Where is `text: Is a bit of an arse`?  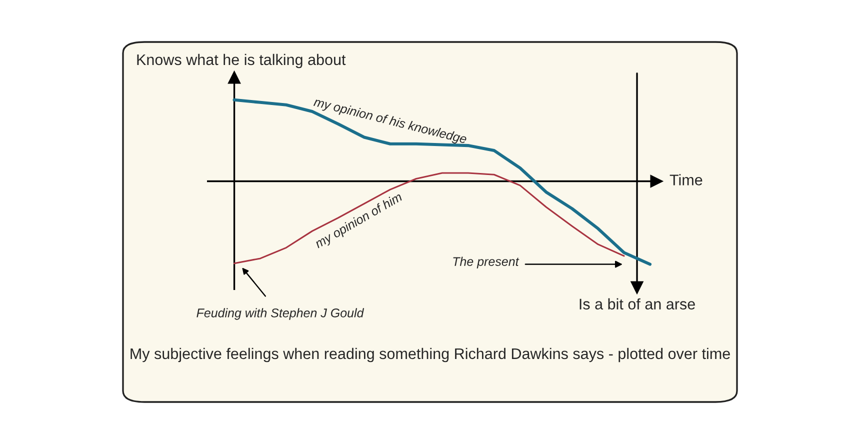 text: Is a bit of an arse is located at coordinates (637, 304).